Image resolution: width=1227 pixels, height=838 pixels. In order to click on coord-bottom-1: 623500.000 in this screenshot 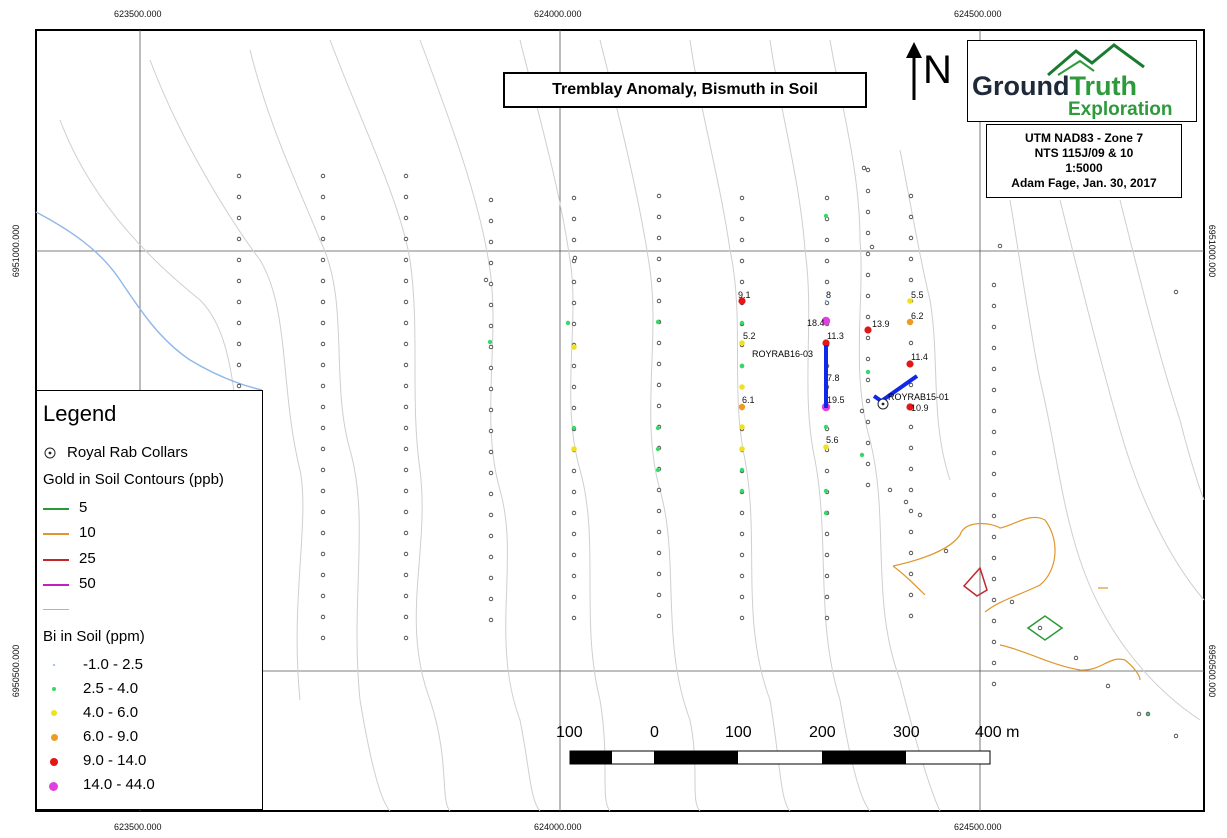, I will do `click(138, 827)`.